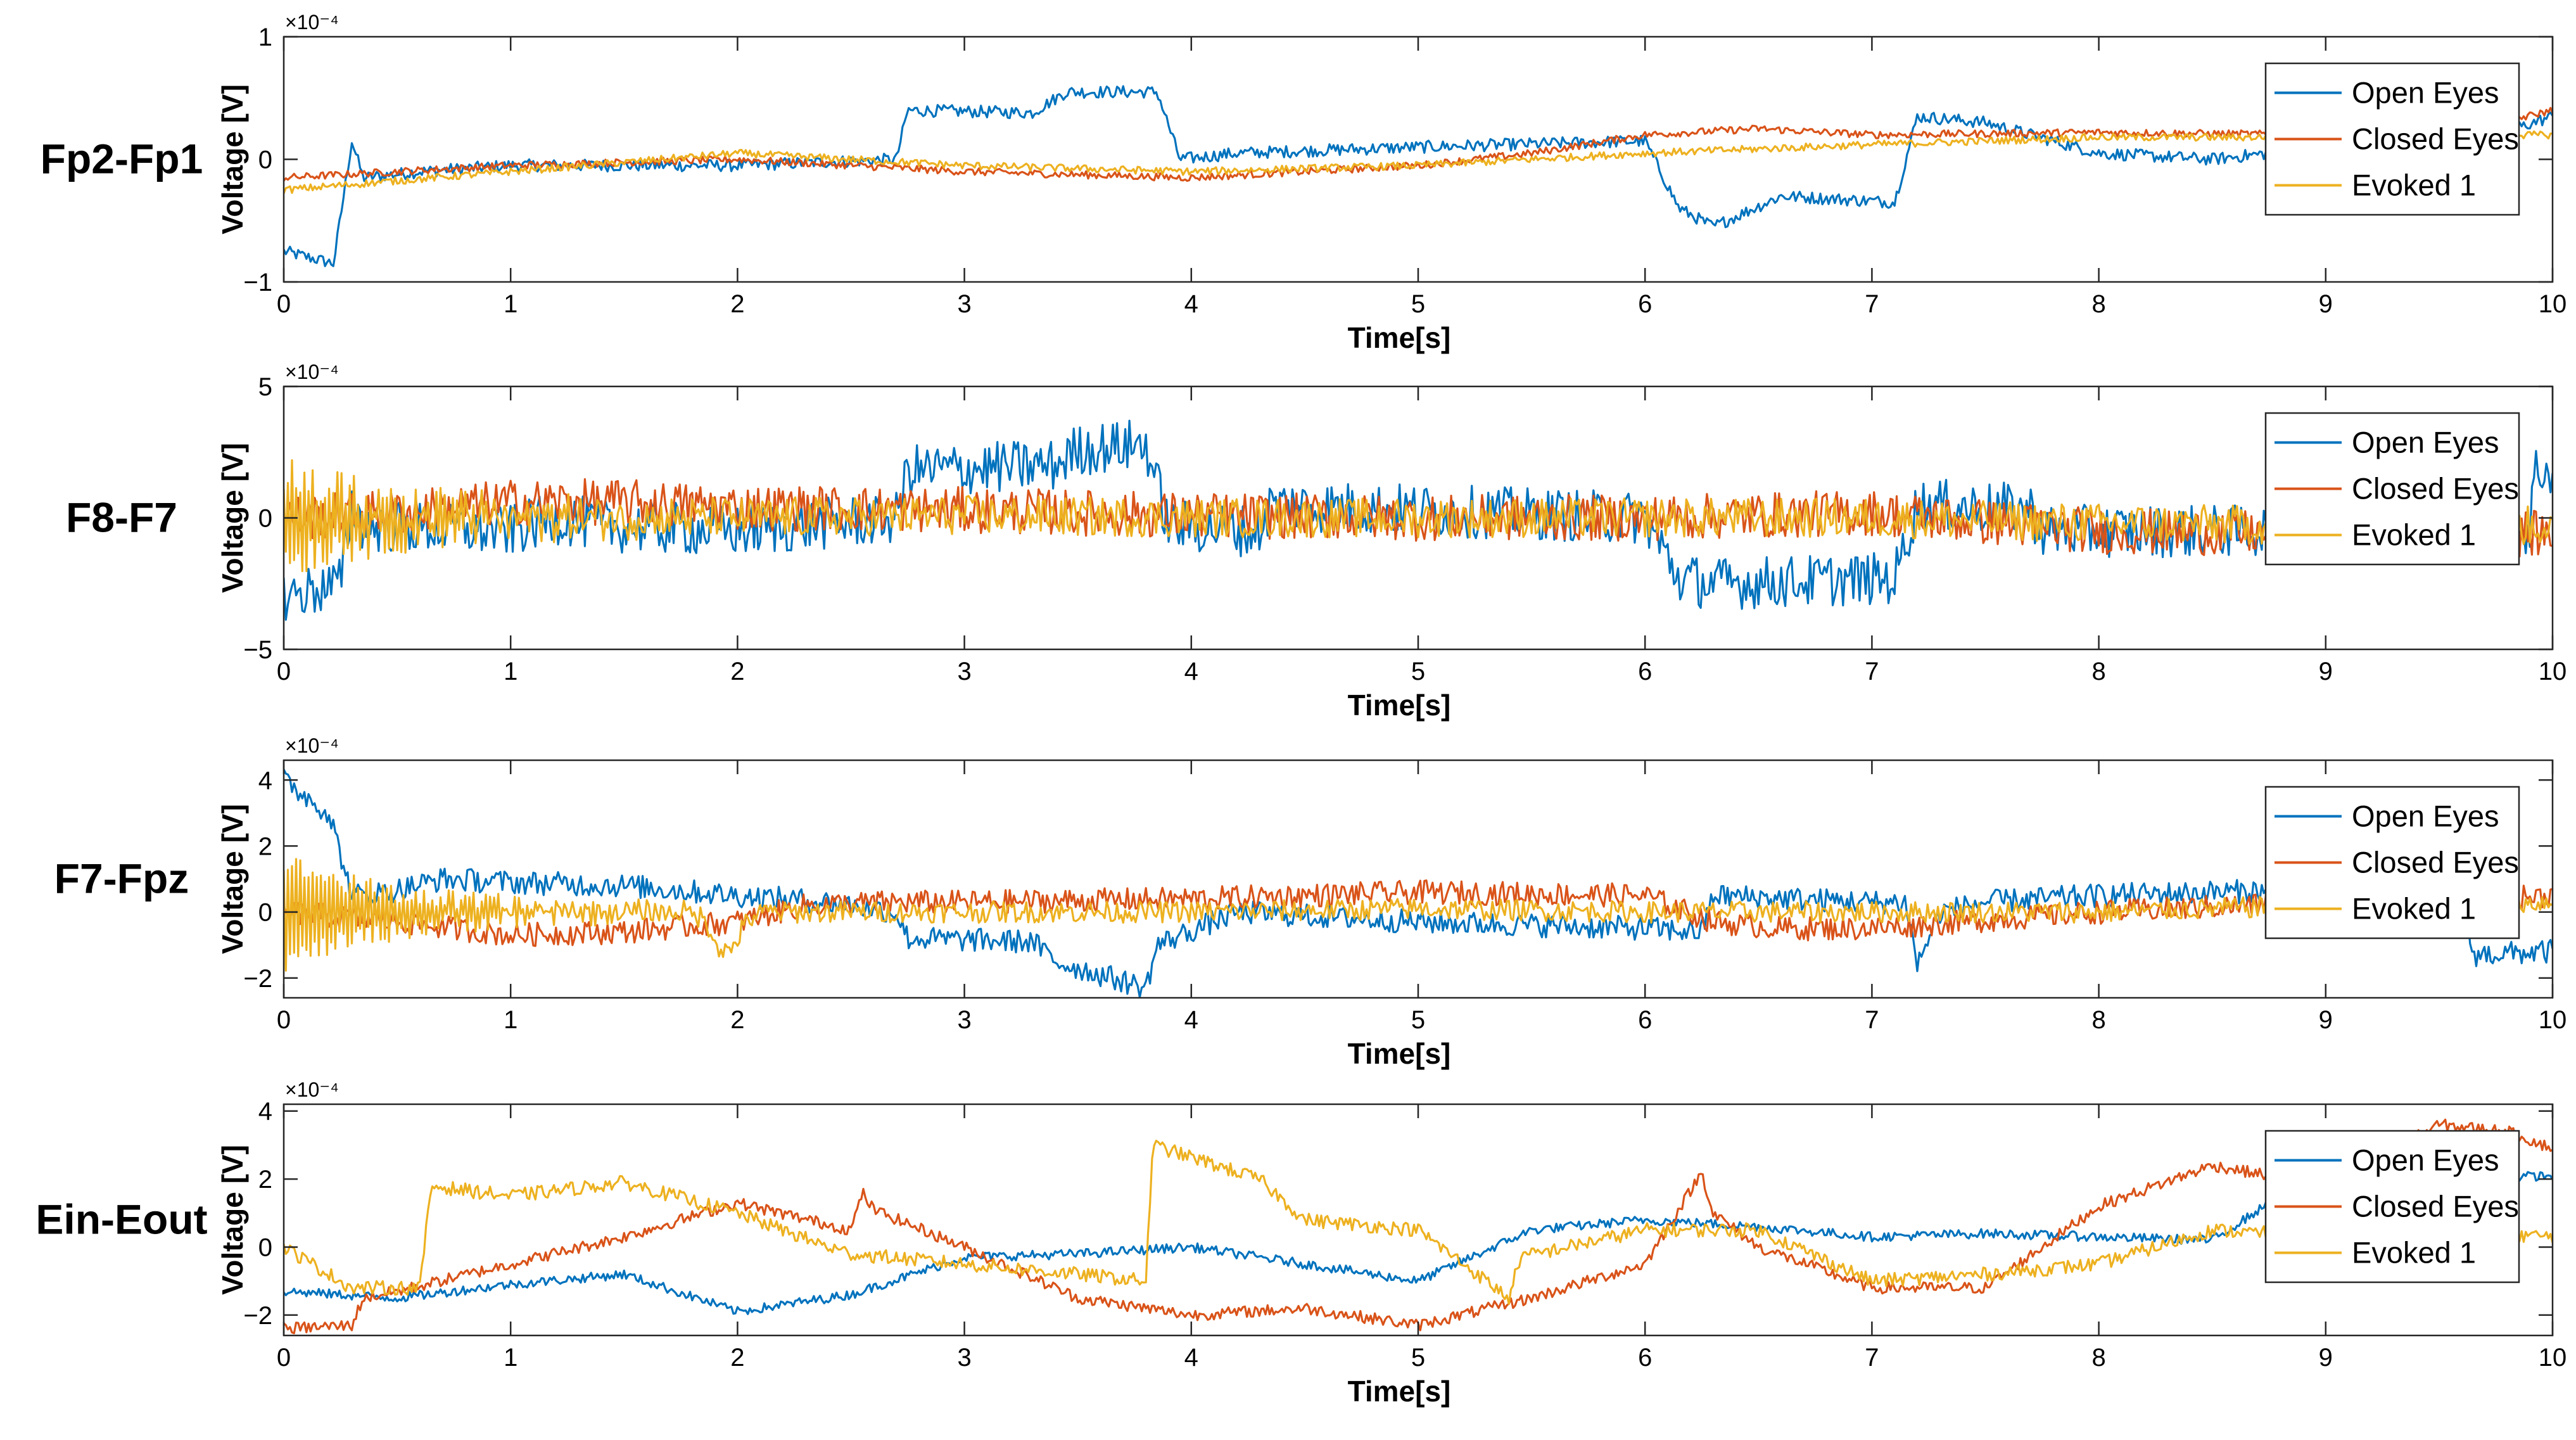  What do you see at coordinates (121, 1219) in the screenshot?
I see `row-label: Ein-Eout` at bounding box center [121, 1219].